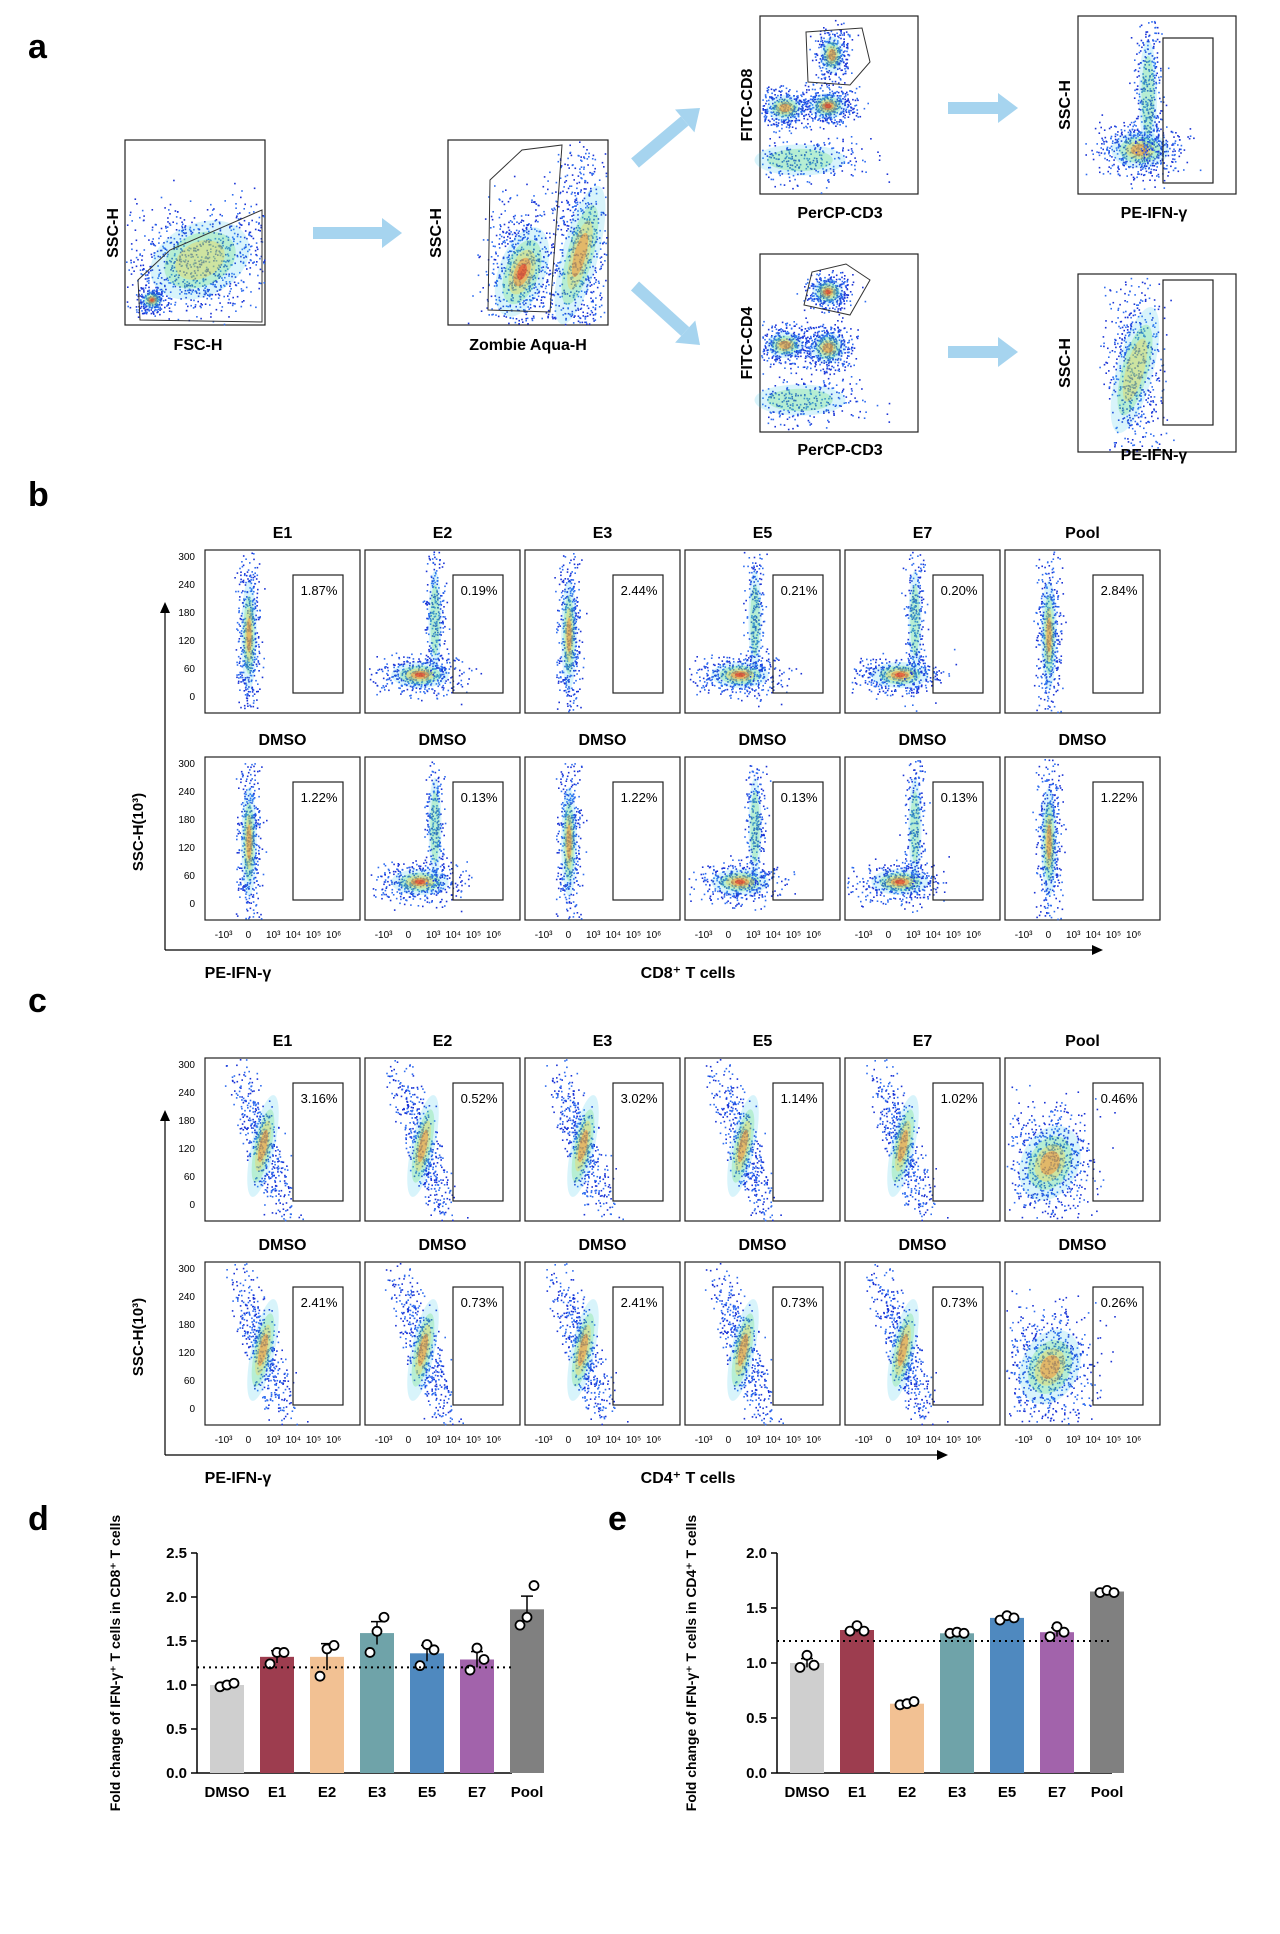 This screenshot has width=1280, height=1934. I want to click on chart-d-ytick-5: 2.5, so click(176, 1553).